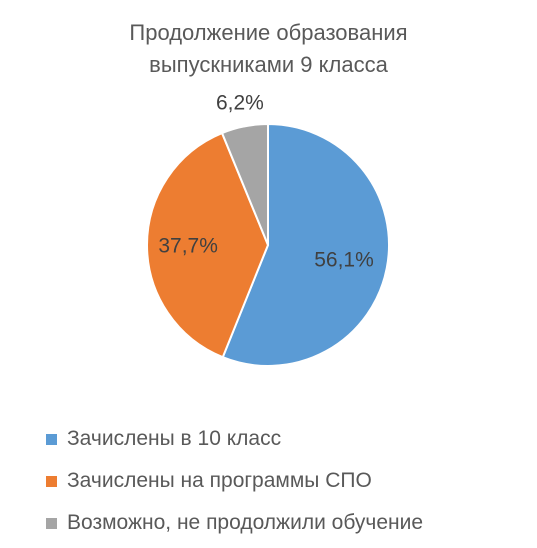 The image size is (537, 548). I want to click on data-label-enrolled-10th-grade: 56,1%, so click(344, 260).